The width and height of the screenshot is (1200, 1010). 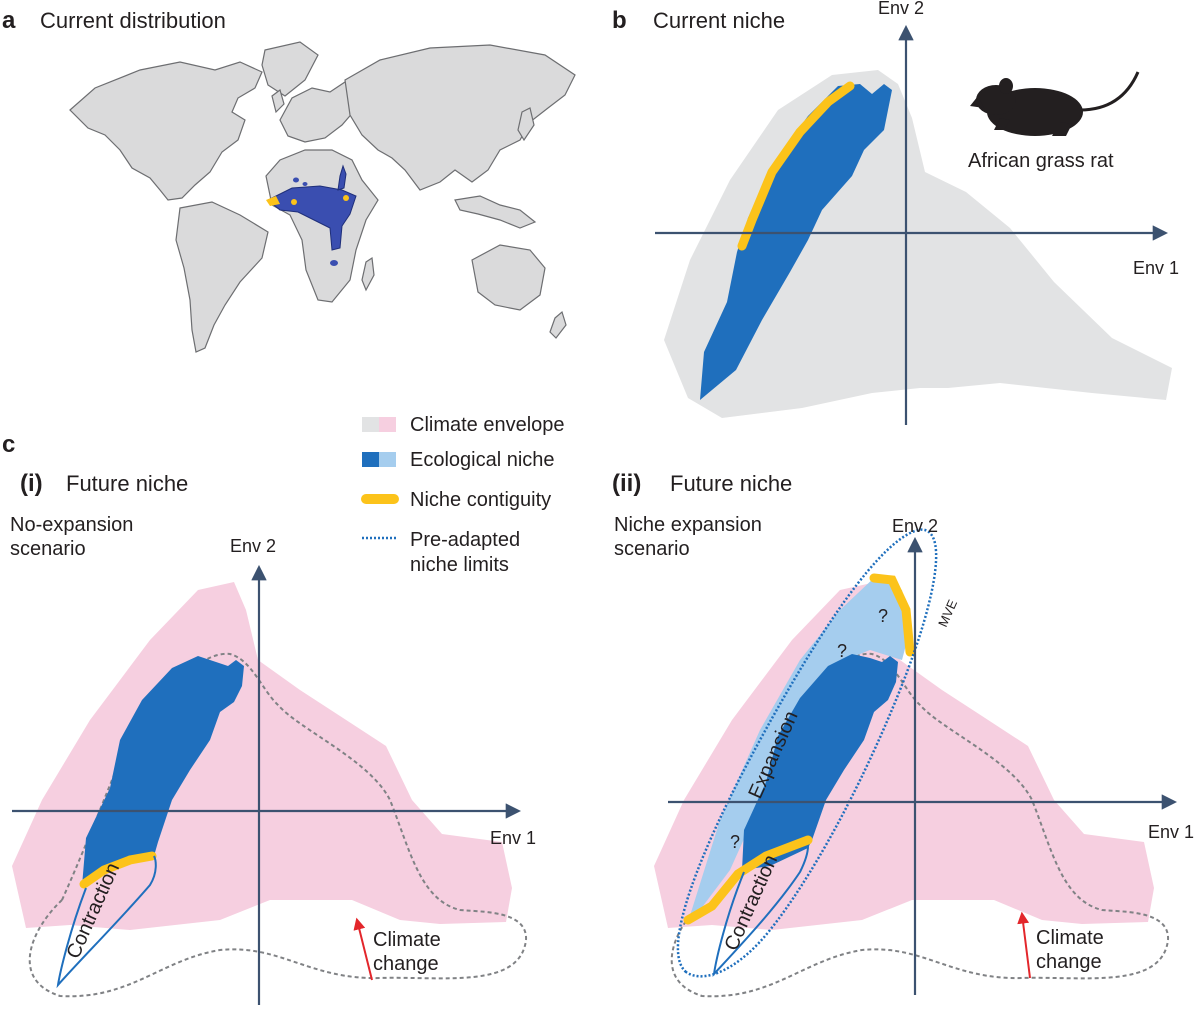 What do you see at coordinates (407, 940) in the screenshot?
I see `climate-change-label-i-1: Climate` at bounding box center [407, 940].